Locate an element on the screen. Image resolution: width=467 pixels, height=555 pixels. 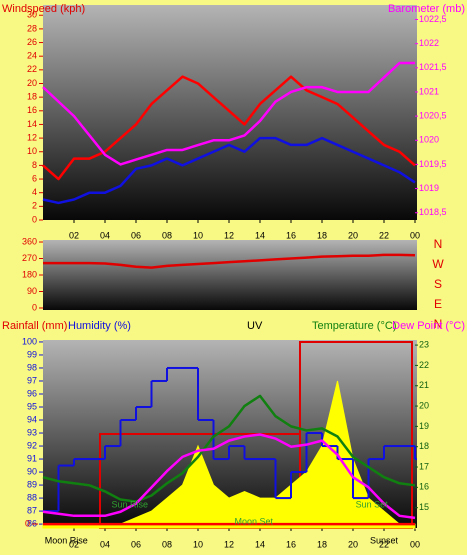
annotation: Sunset is located at coordinates (384, 540).